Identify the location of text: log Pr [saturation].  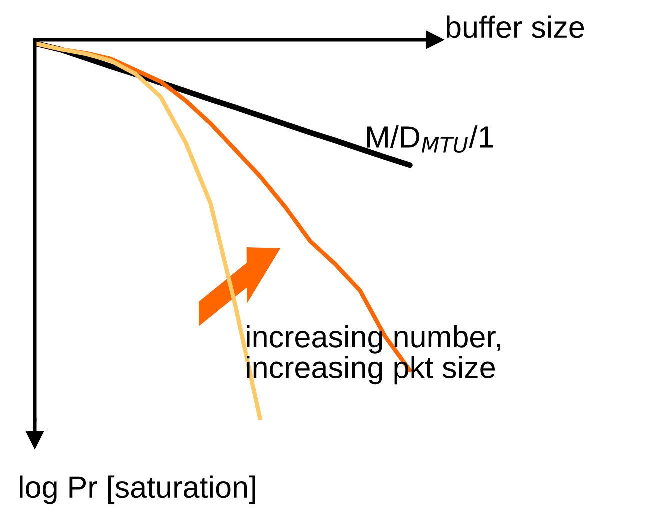
(138, 490).